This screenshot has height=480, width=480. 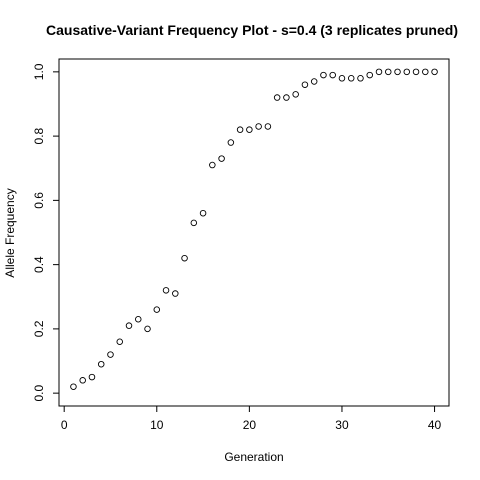 I want to click on y-tick-label: 0.8, so click(x=39, y=135).